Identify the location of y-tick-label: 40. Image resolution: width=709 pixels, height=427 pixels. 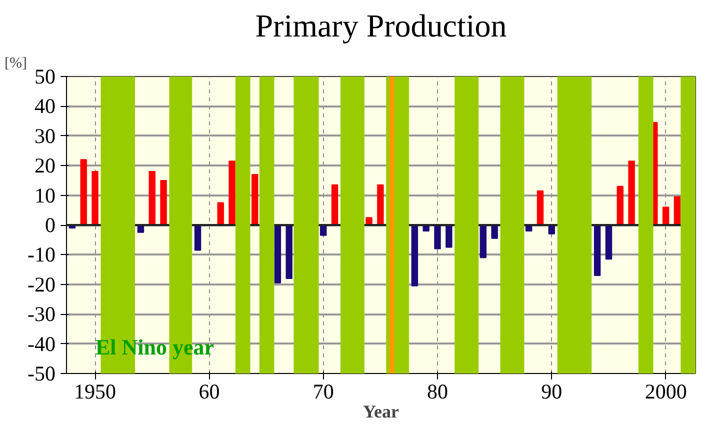
(45, 106).